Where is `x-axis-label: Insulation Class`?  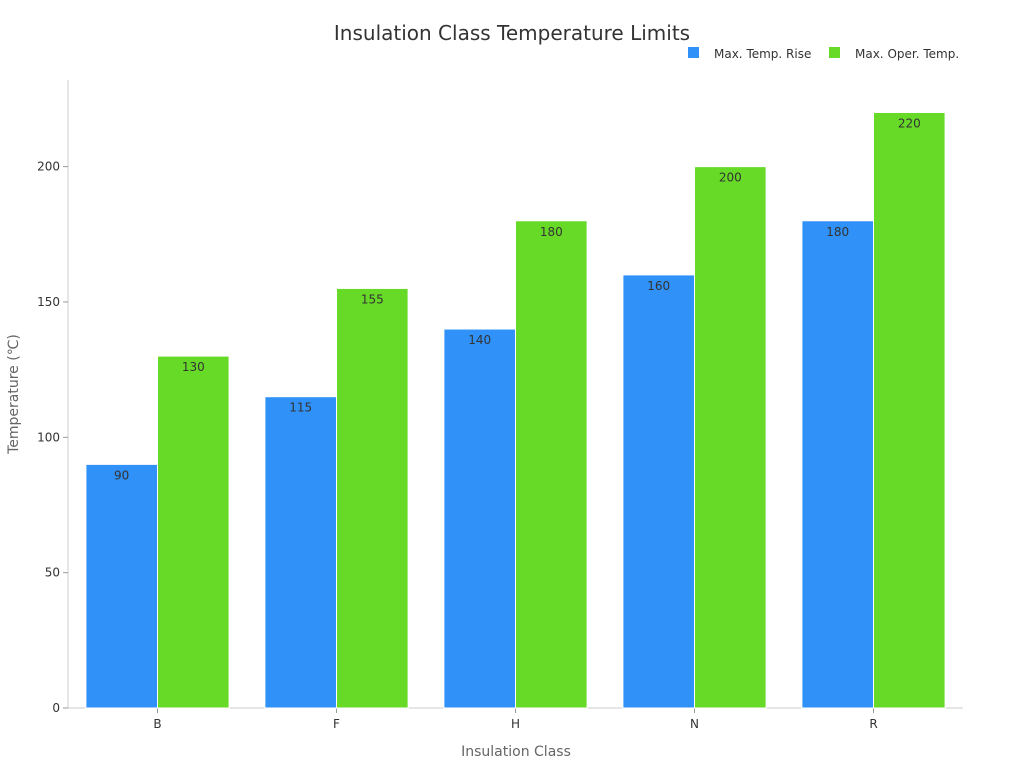 x-axis-label: Insulation Class is located at coordinates (516, 752).